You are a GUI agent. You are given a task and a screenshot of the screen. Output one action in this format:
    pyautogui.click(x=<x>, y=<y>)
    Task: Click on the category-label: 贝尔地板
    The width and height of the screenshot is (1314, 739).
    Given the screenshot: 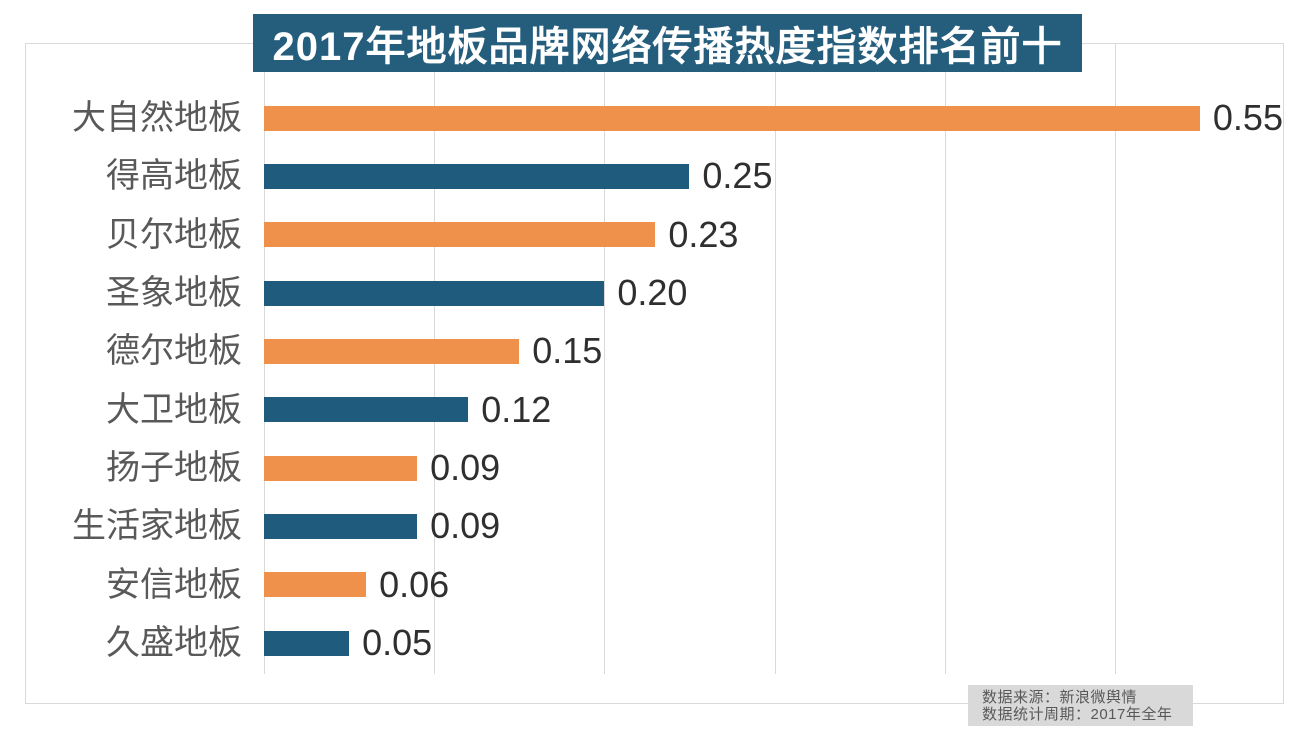 What is the action you would take?
    pyautogui.click(x=174, y=234)
    